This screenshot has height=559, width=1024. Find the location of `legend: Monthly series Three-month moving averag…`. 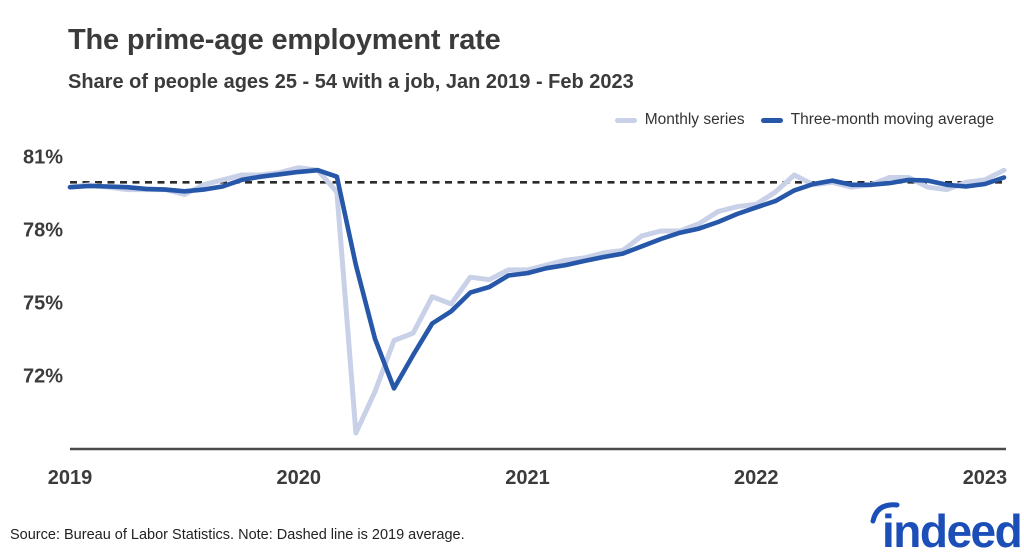

legend: Monthly series Three-month moving averag… is located at coordinates (804, 120).